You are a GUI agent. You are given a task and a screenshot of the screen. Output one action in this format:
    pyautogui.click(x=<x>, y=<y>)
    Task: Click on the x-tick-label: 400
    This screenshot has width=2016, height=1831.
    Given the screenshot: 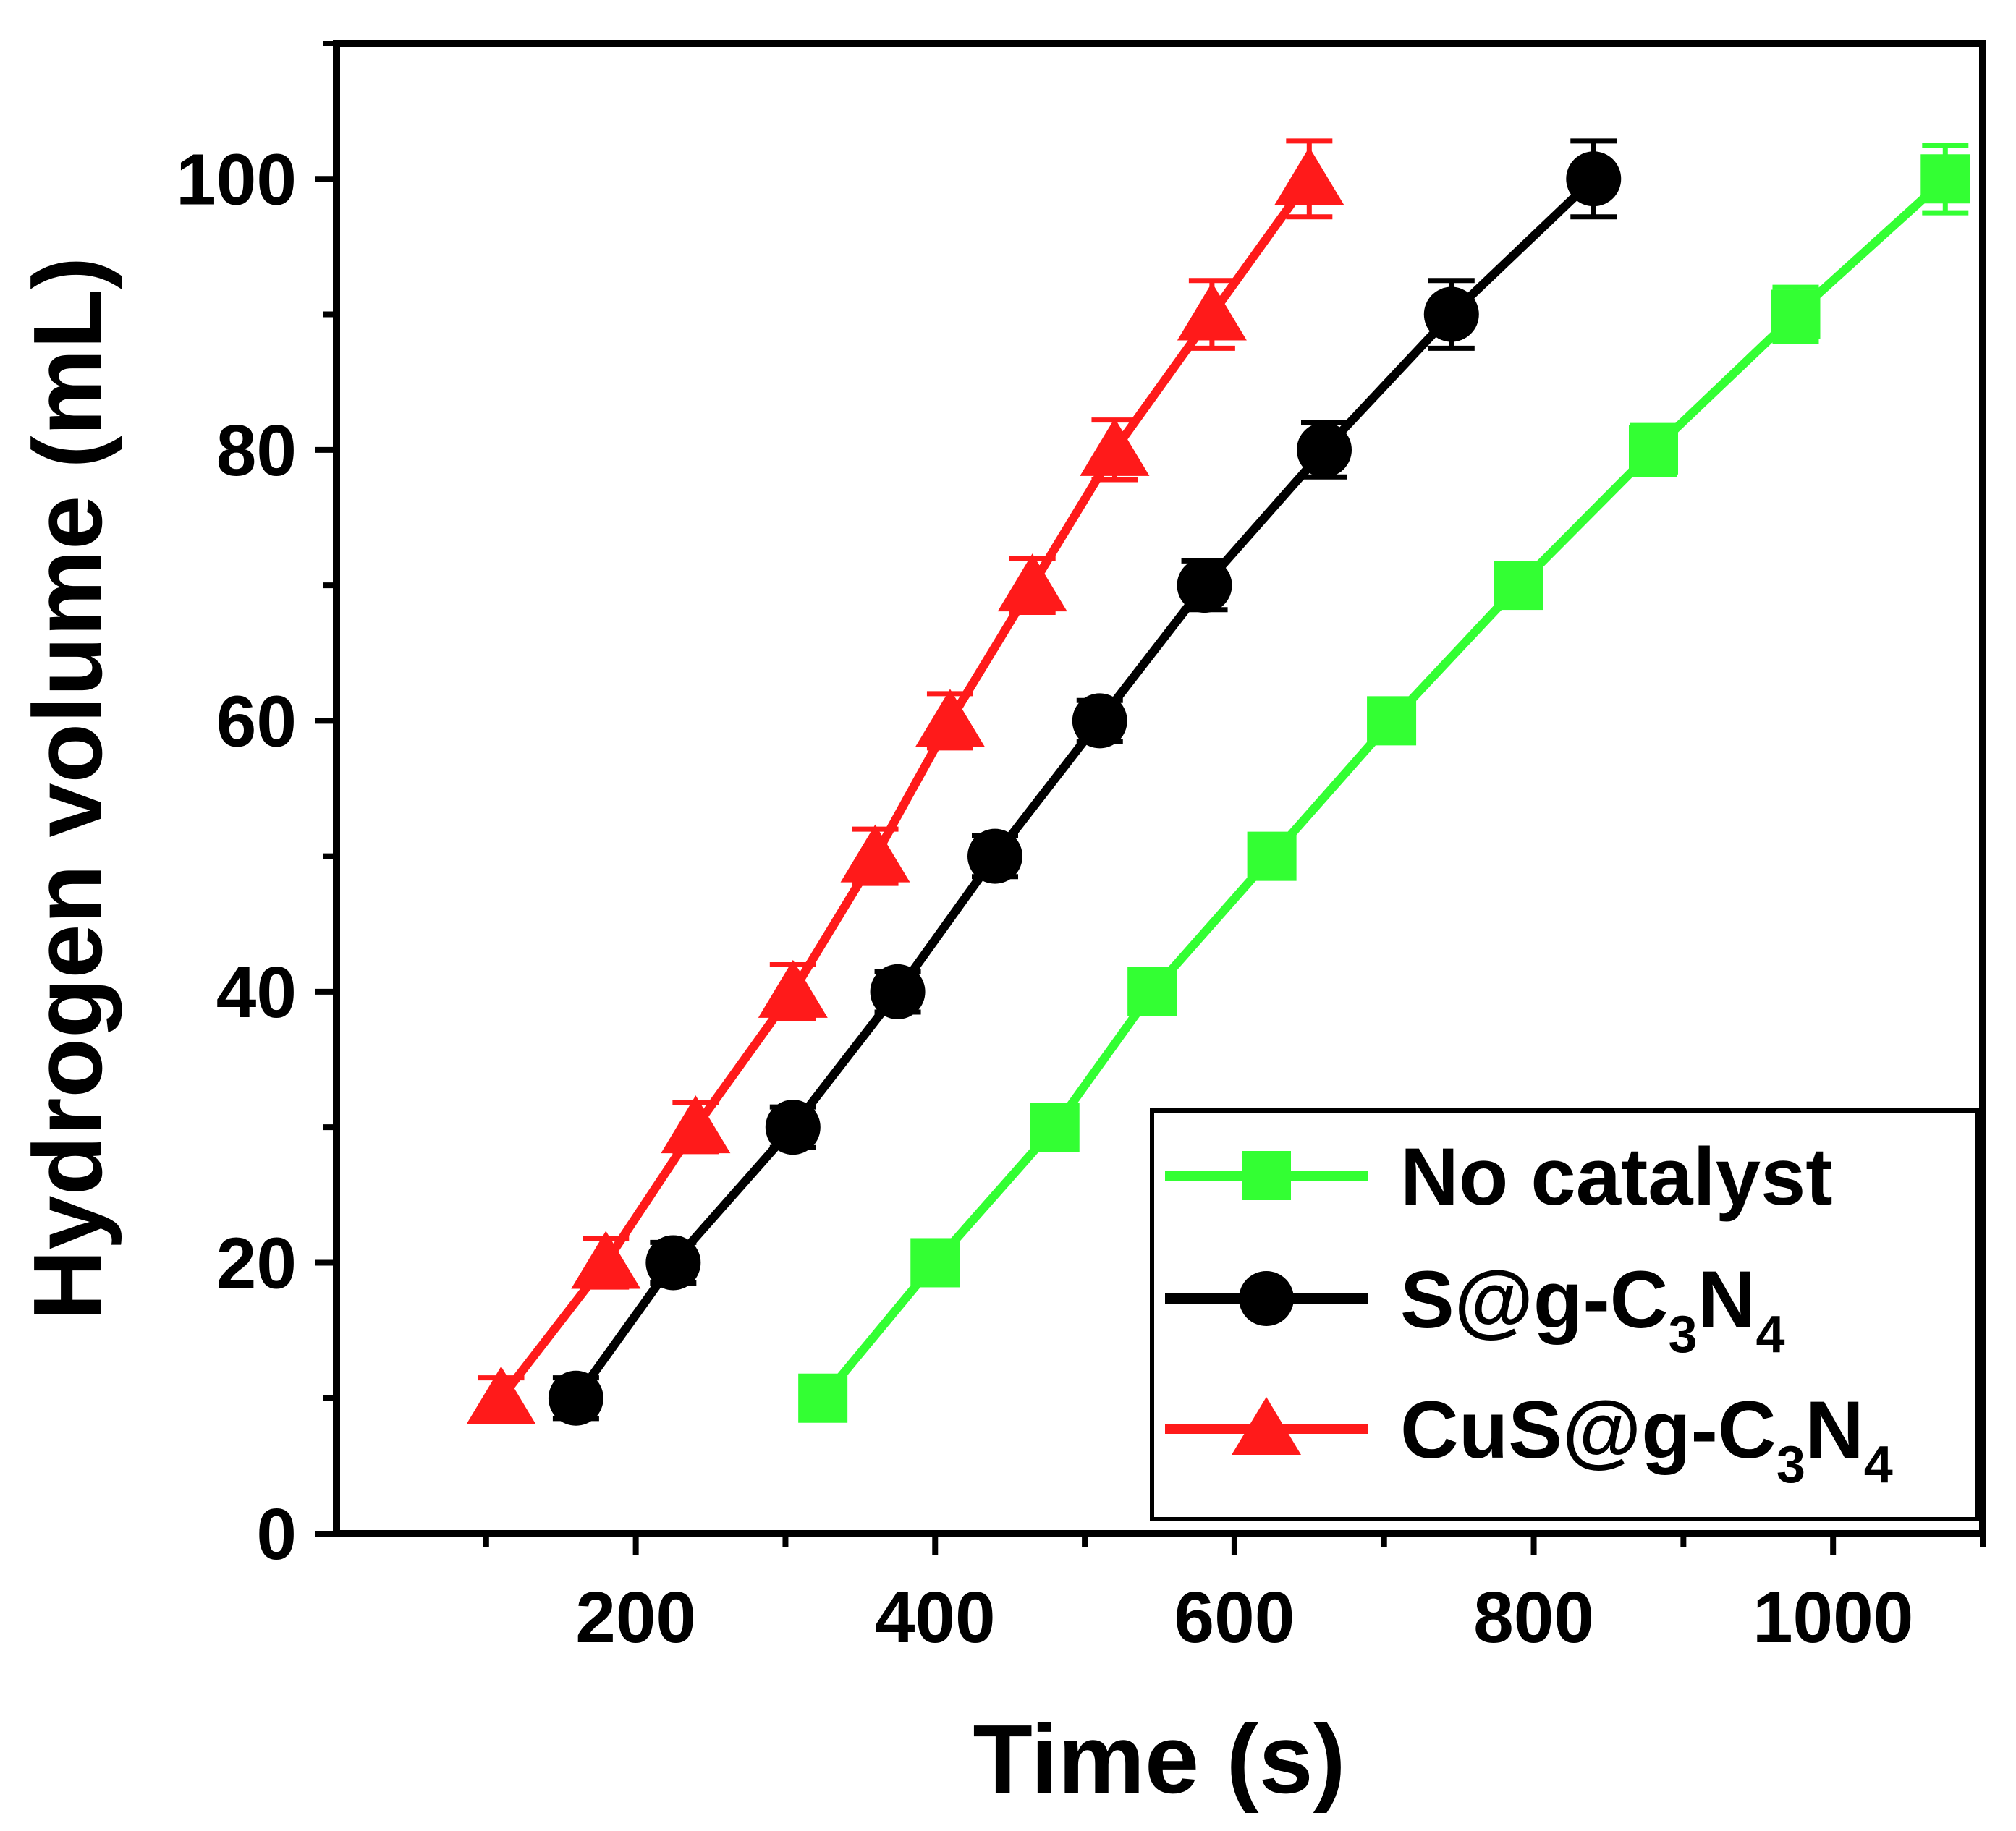 What is the action you would take?
    pyautogui.click(x=936, y=1617)
    